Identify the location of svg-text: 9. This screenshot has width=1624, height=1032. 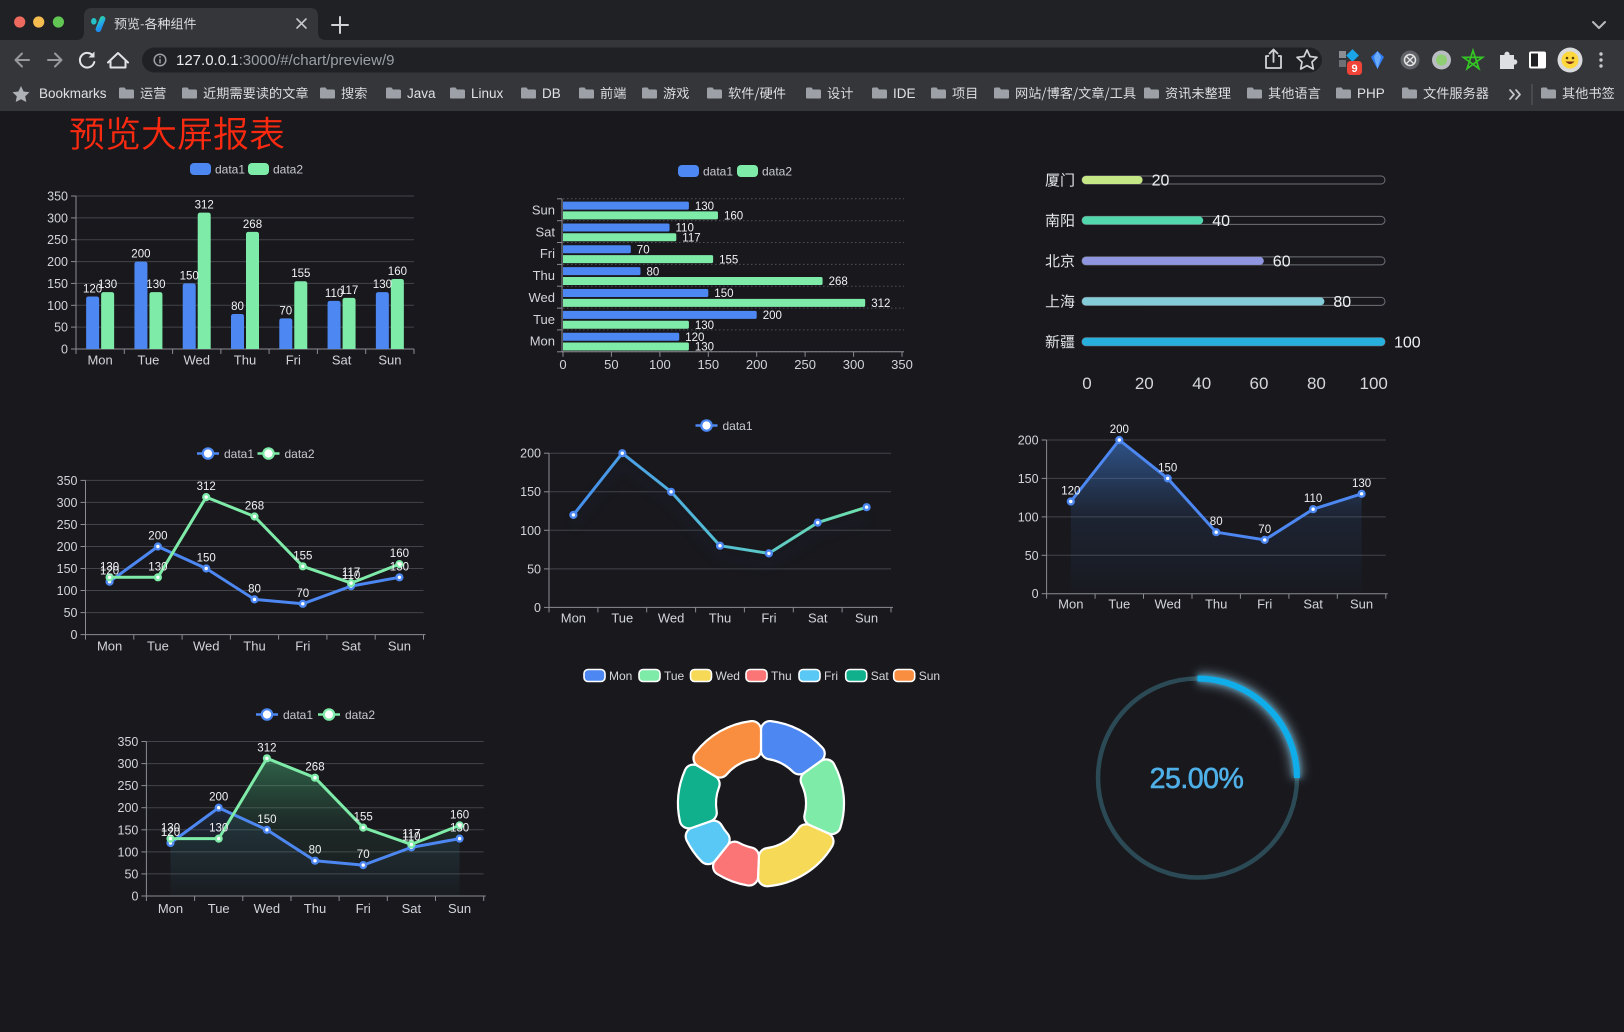
(1354, 69).